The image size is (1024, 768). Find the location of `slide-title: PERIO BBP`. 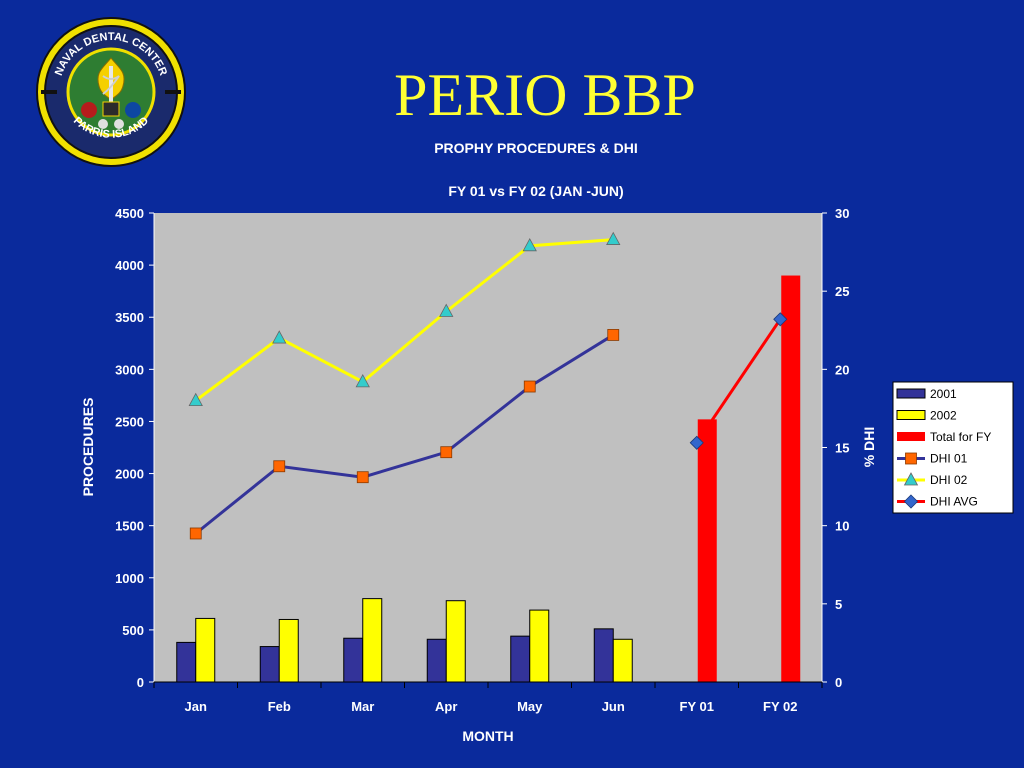

slide-title: PERIO BBP is located at coordinates (545, 95).